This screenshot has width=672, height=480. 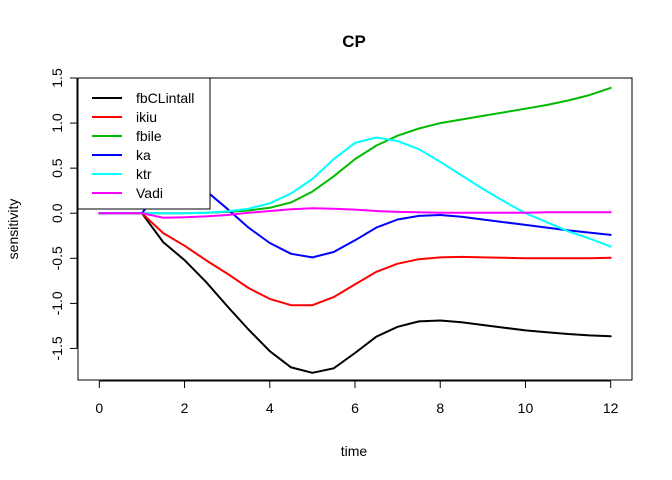 I want to click on y-axis: -1.5 -1.0 -0.5 0.0 0.5 1.0 1.5, so click(x=63, y=214).